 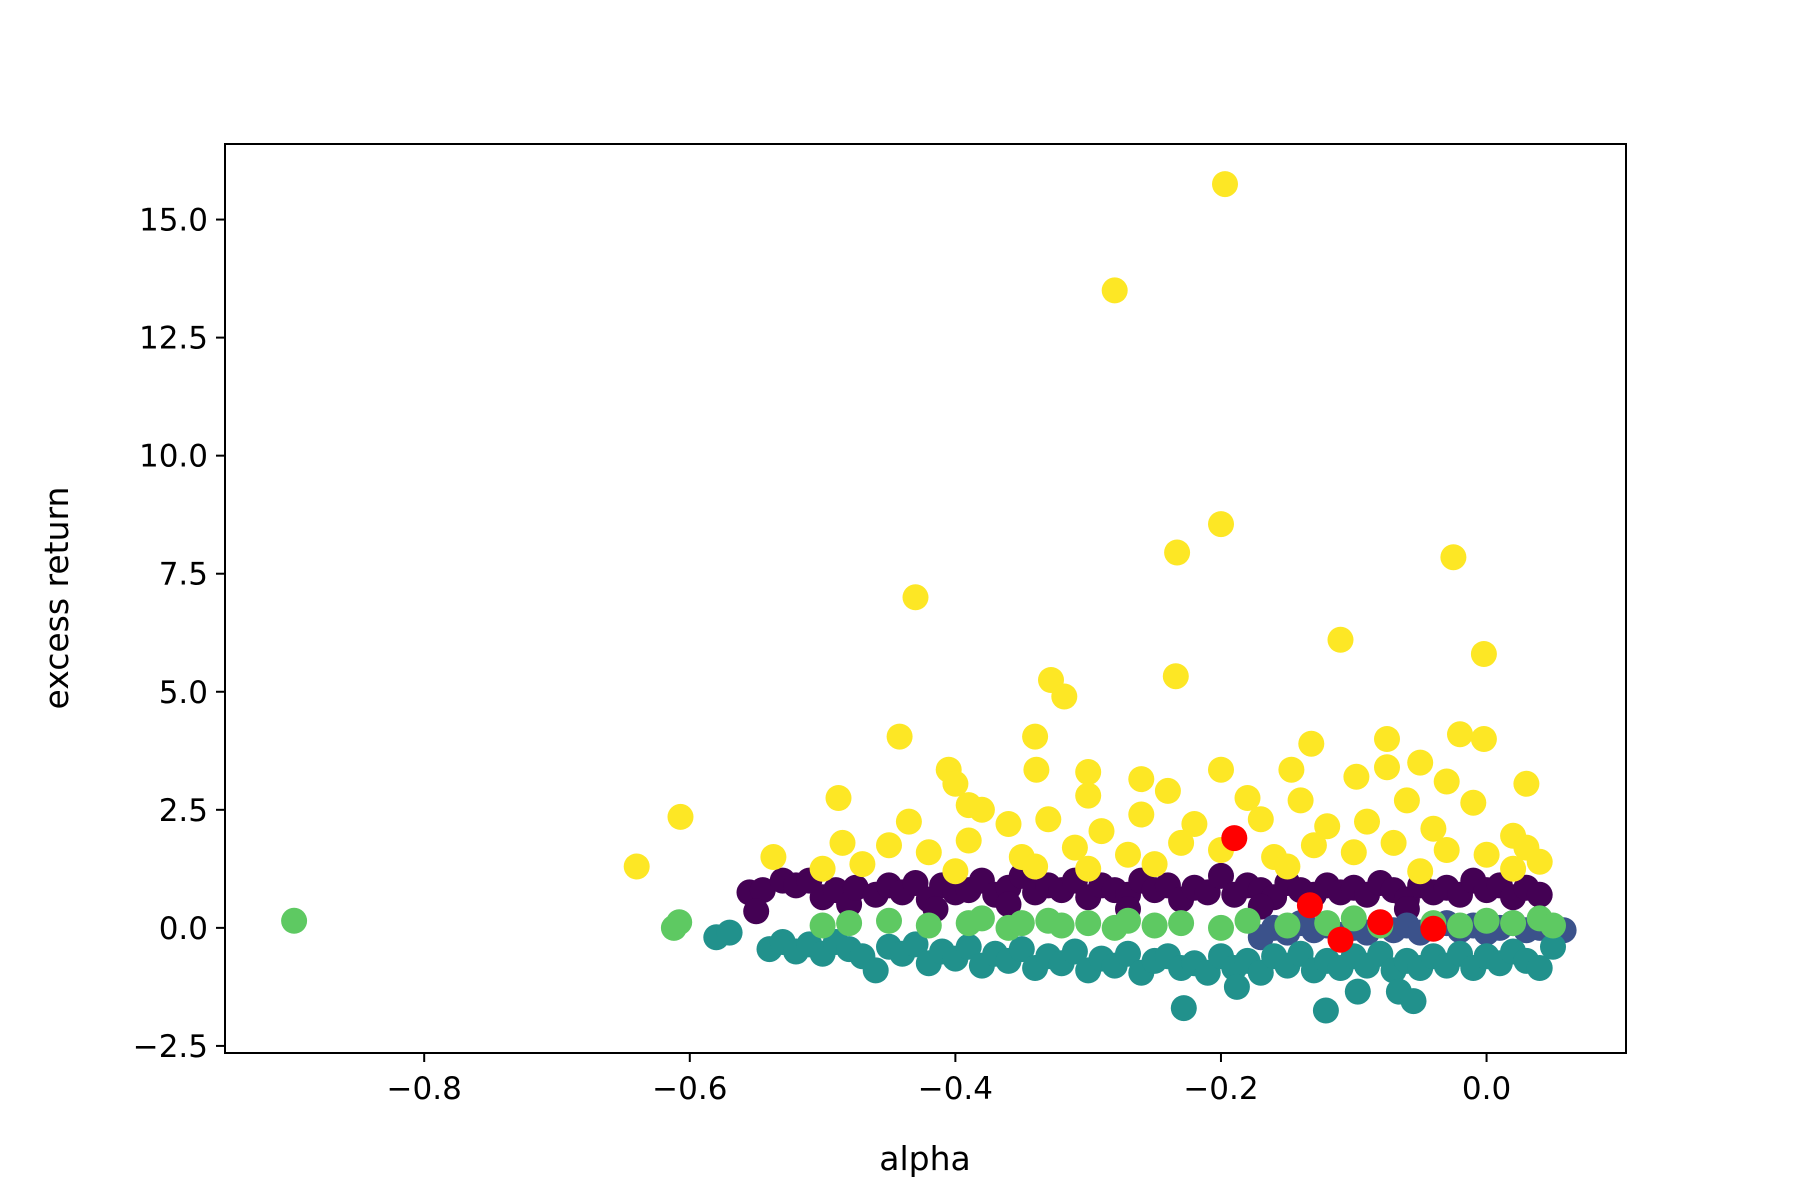 I want to click on x-tick-label: −0.2, so click(x=1220, y=1089).